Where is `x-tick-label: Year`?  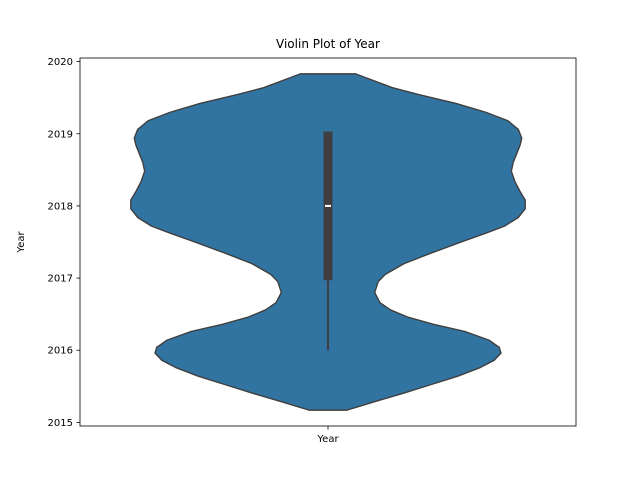
x-tick-label: Year is located at coordinates (327, 439).